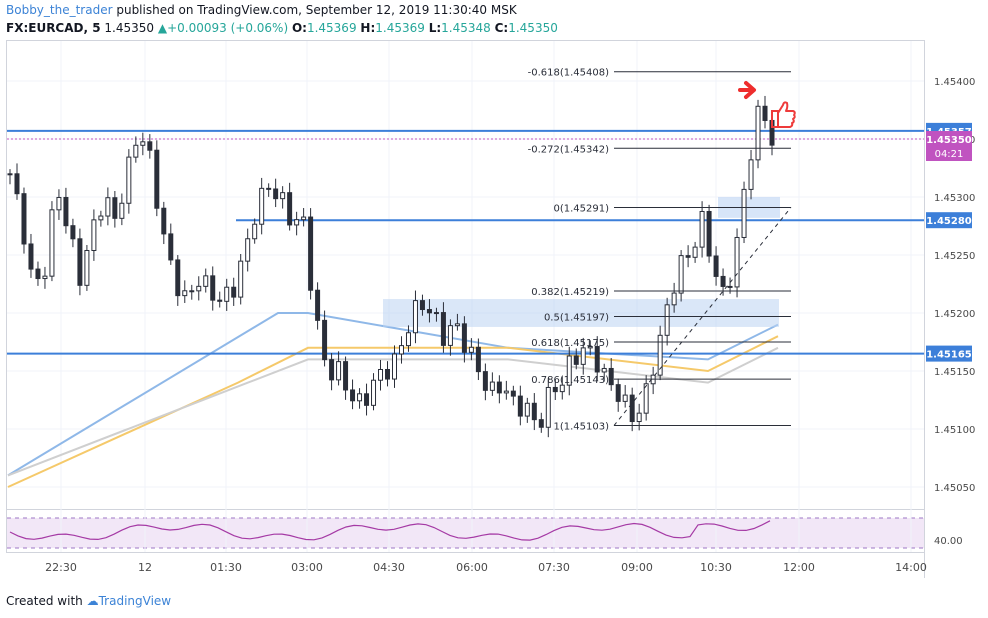  I want to click on fib-label: 0(1.45291), so click(581, 208).